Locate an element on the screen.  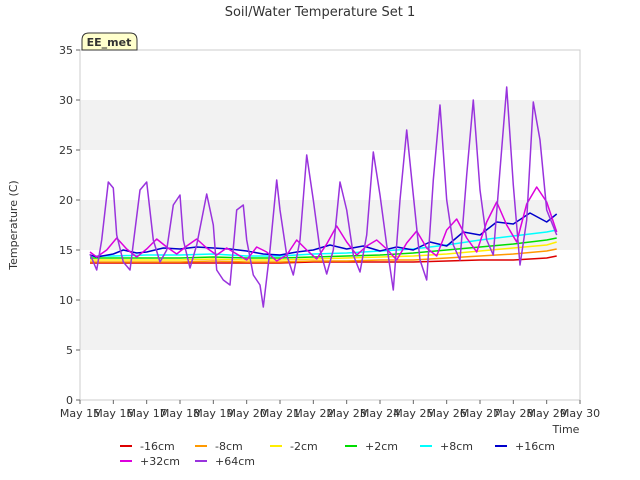
y-axis: 0 5 10 15 20 25 30 35 is located at coordinates (69, 225).